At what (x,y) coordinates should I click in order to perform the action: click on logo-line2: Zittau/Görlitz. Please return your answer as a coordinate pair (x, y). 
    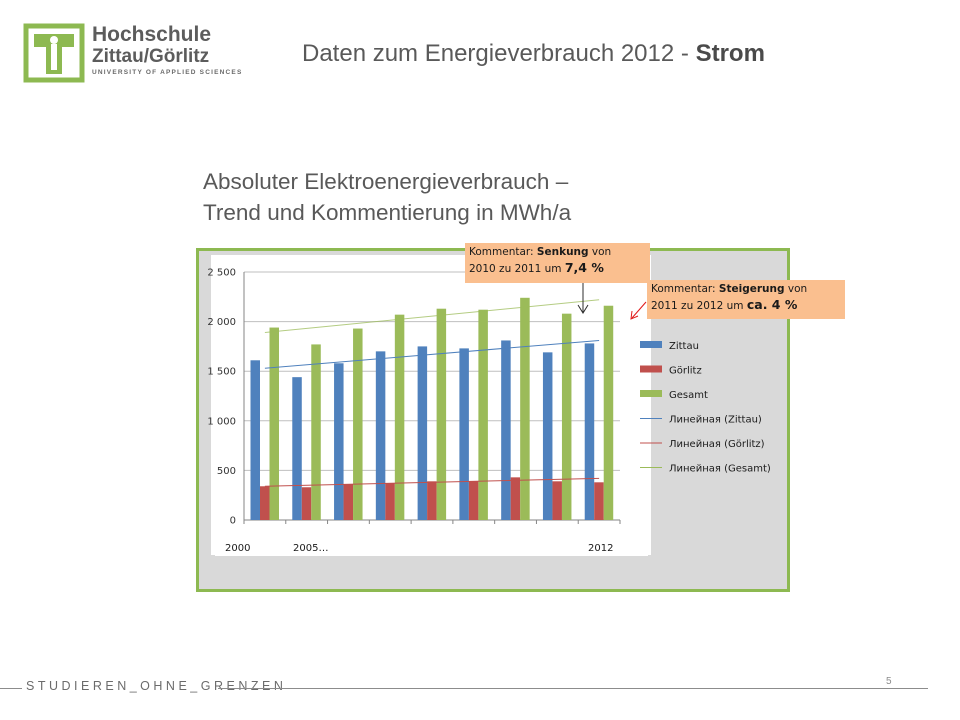
    Looking at the image, I should click on (151, 56).